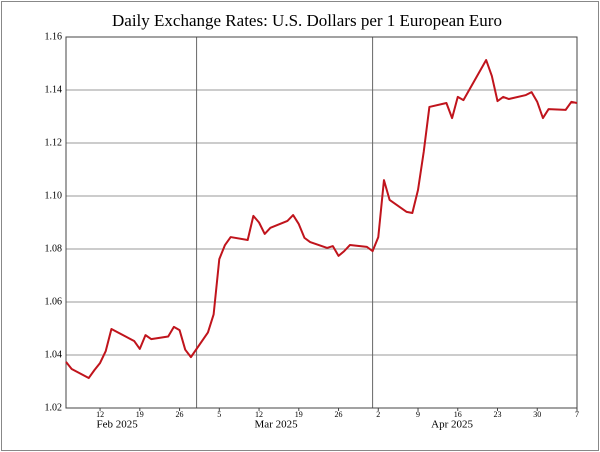 This screenshot has height=452, width=600. I want to click on y-tick-label: 1.10, so click(54, 195).